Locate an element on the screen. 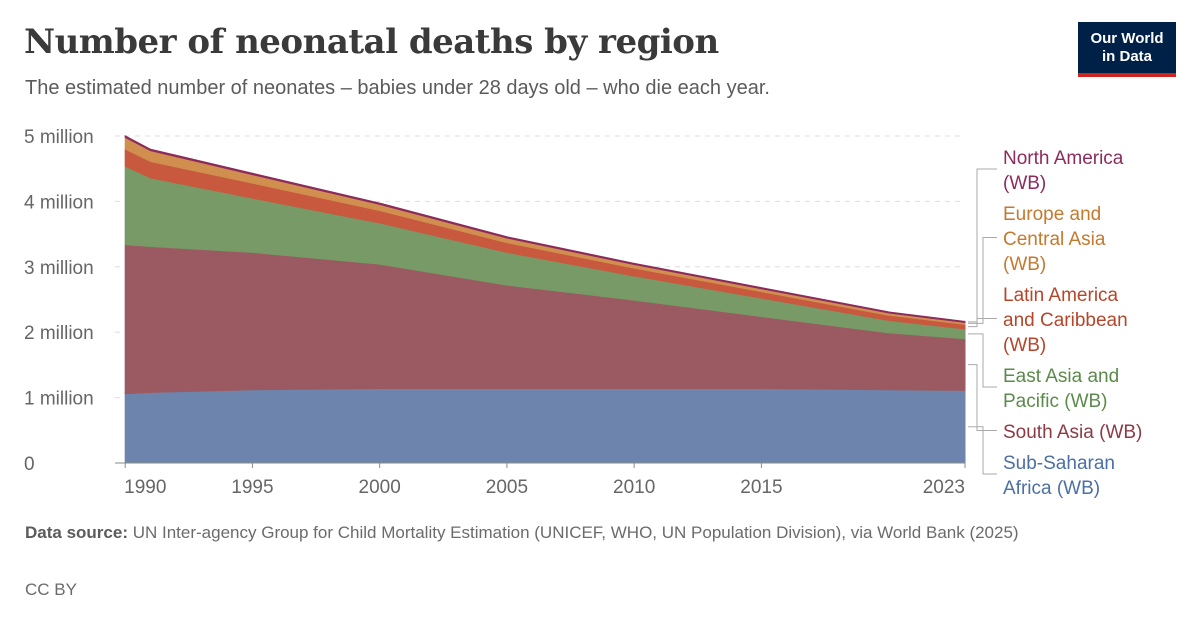  legend-label: North America (WB) is located at coordinates (1063, 171).